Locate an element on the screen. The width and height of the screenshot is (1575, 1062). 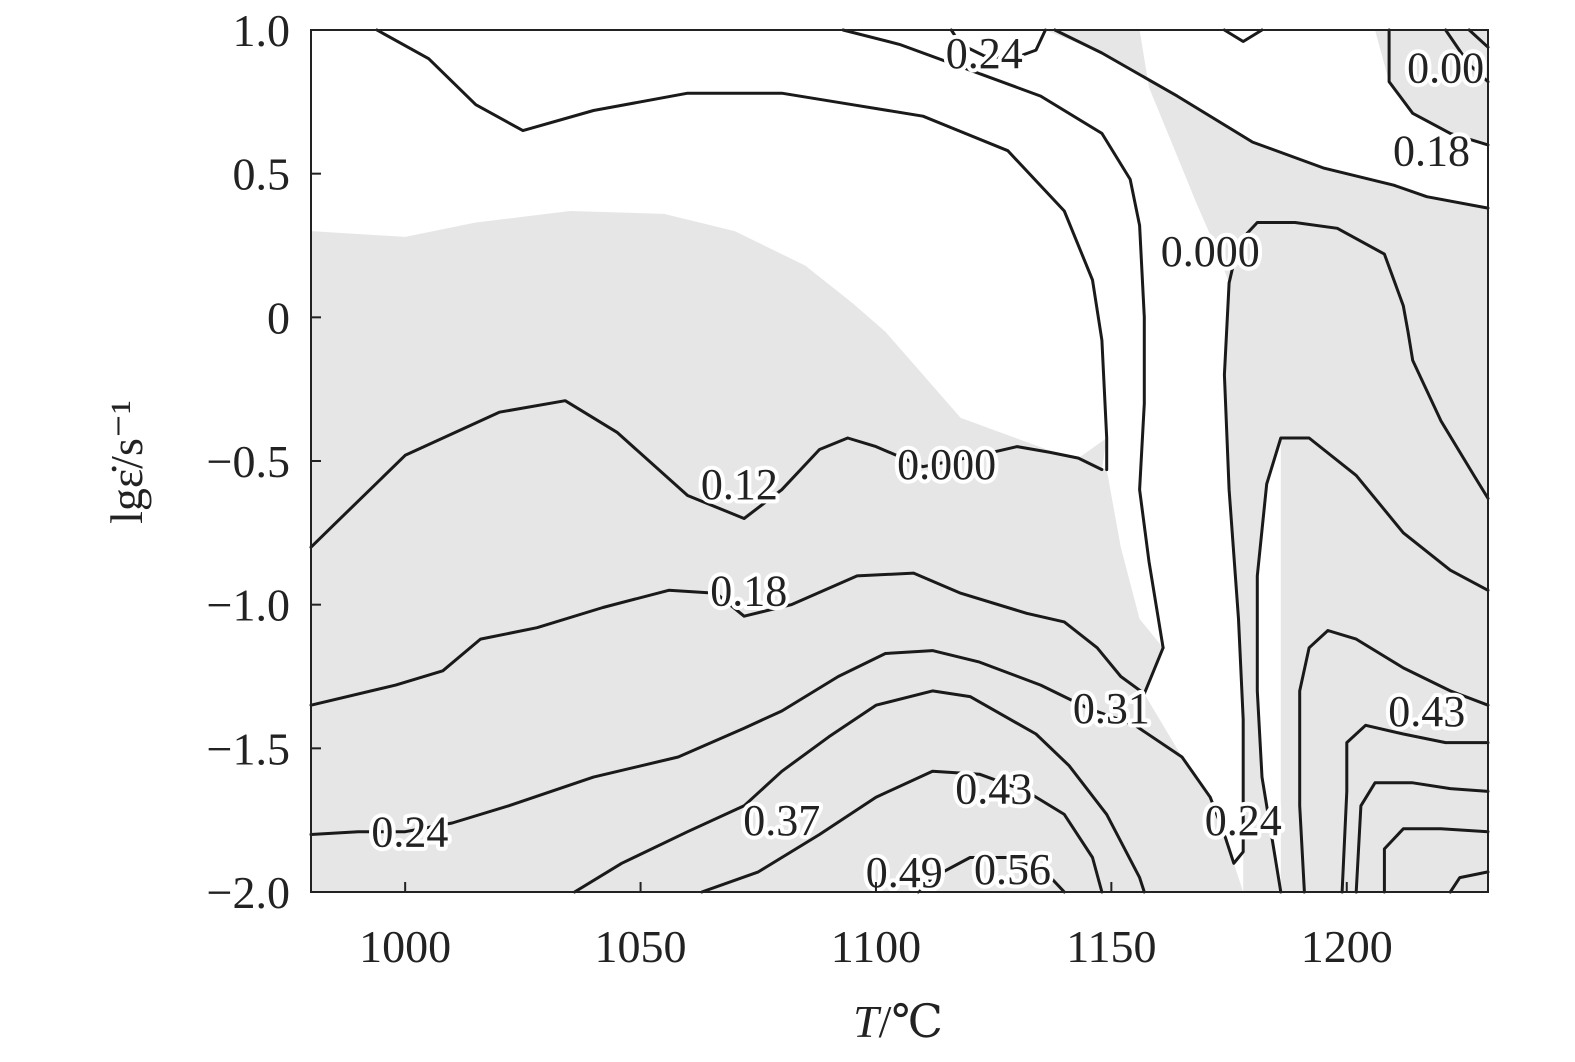
x-axis-variable: T is located at coordinates (867, 1021).